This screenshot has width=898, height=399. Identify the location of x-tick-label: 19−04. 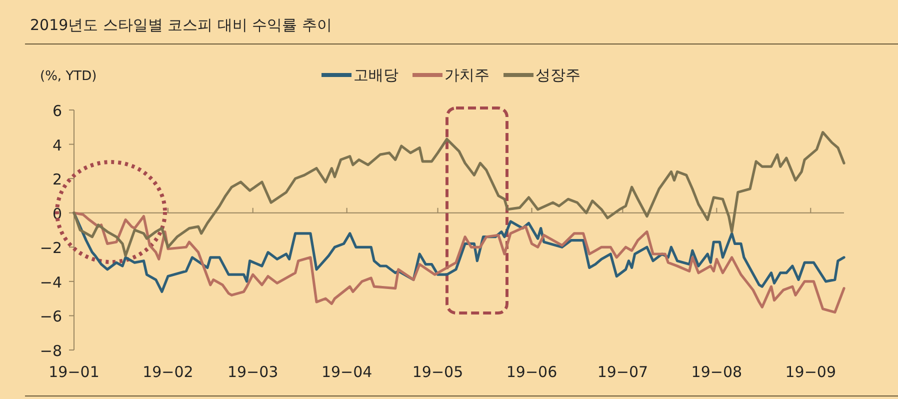
(346, 372).